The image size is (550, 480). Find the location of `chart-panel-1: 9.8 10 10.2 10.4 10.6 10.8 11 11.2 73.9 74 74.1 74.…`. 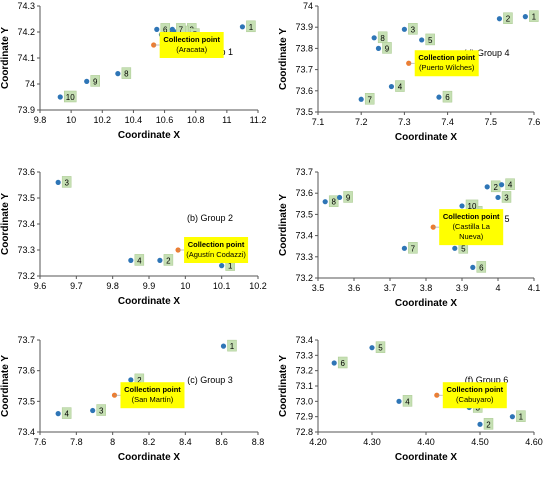

chart-panel-1: 9.8 10 10.2 10.4 10.6 10.8 11 11.2 73.9 74 74.1 74.… is located at coordinates (133, 71).